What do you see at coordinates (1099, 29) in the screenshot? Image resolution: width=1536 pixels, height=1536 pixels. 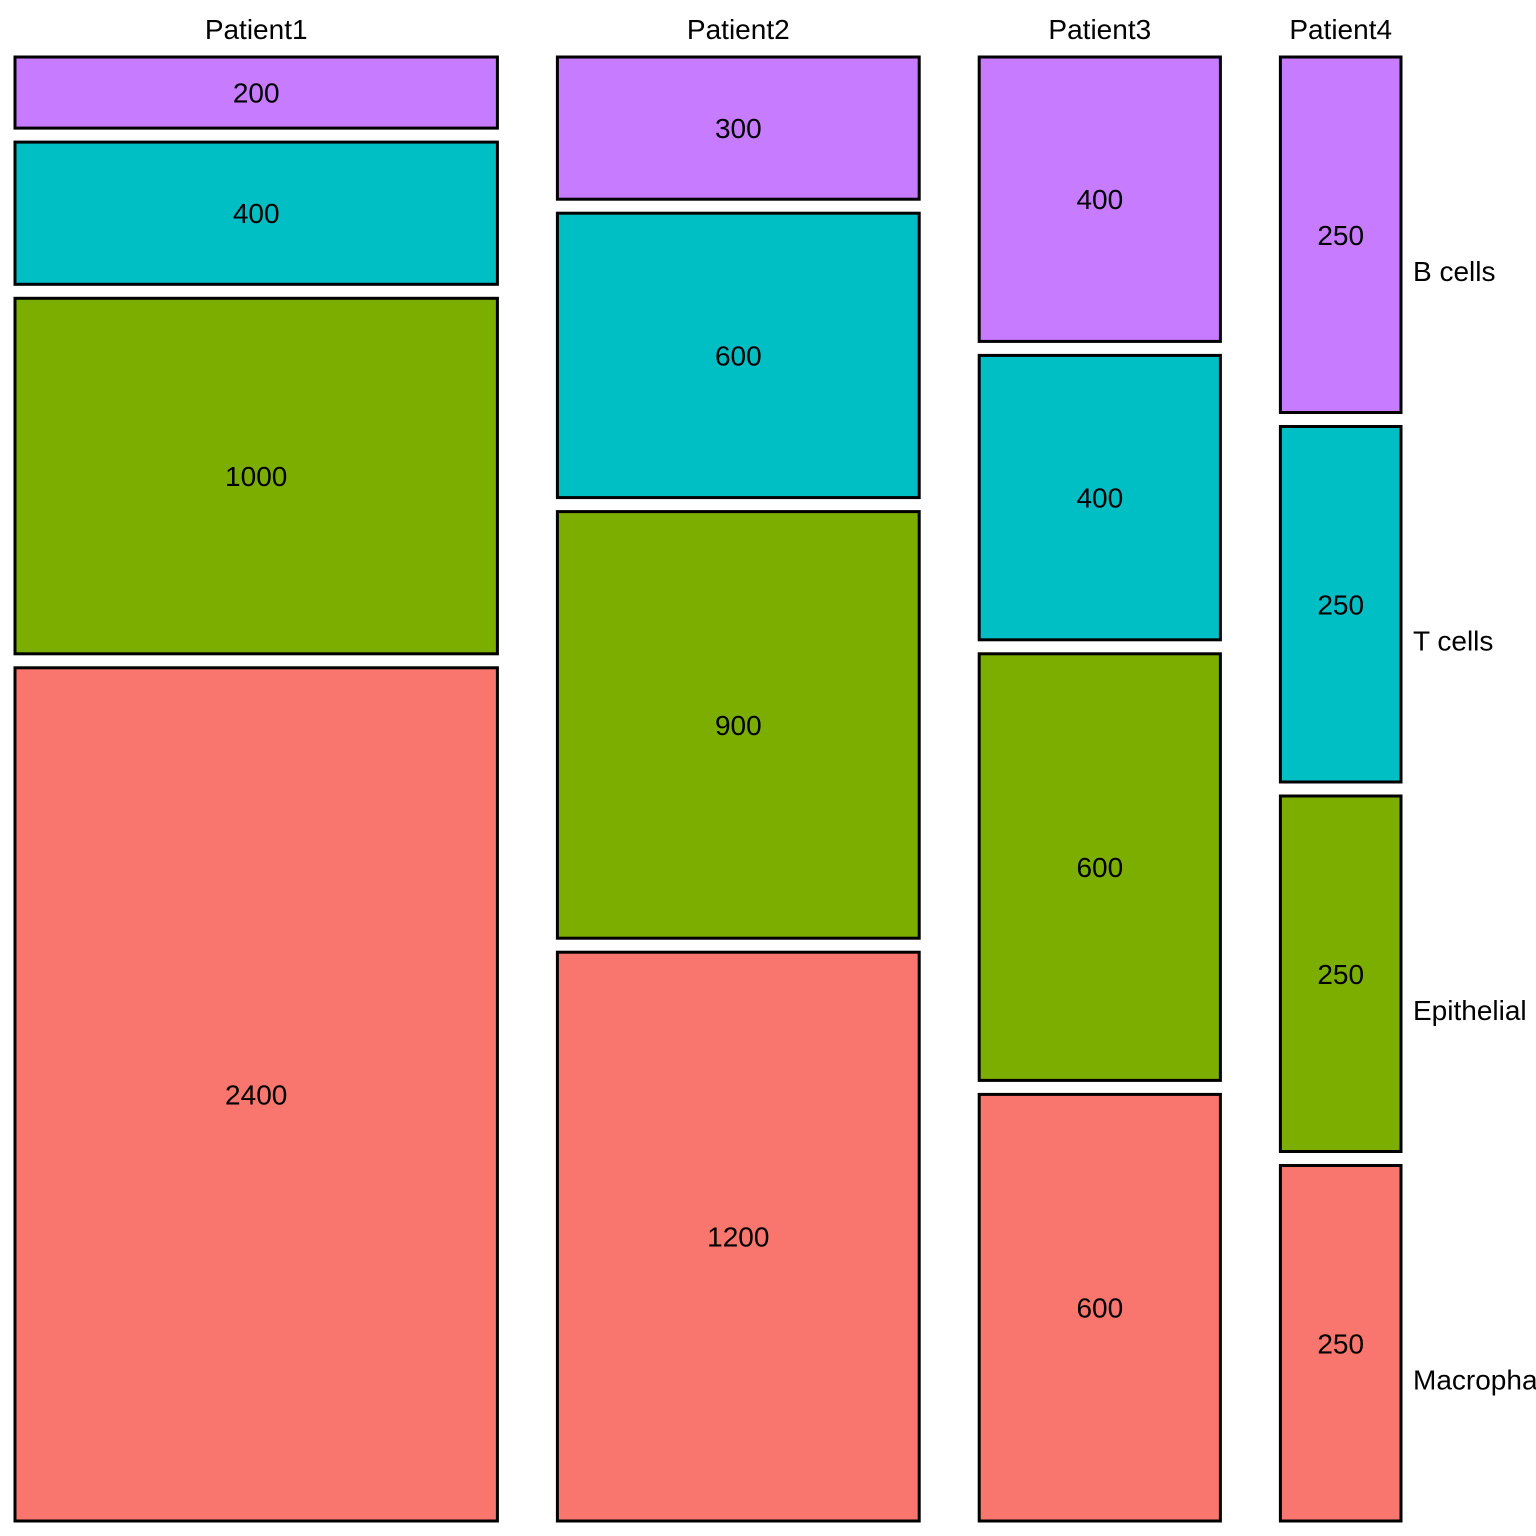 I see `patient-header: Patient3` at bounding box center [1099, 29].